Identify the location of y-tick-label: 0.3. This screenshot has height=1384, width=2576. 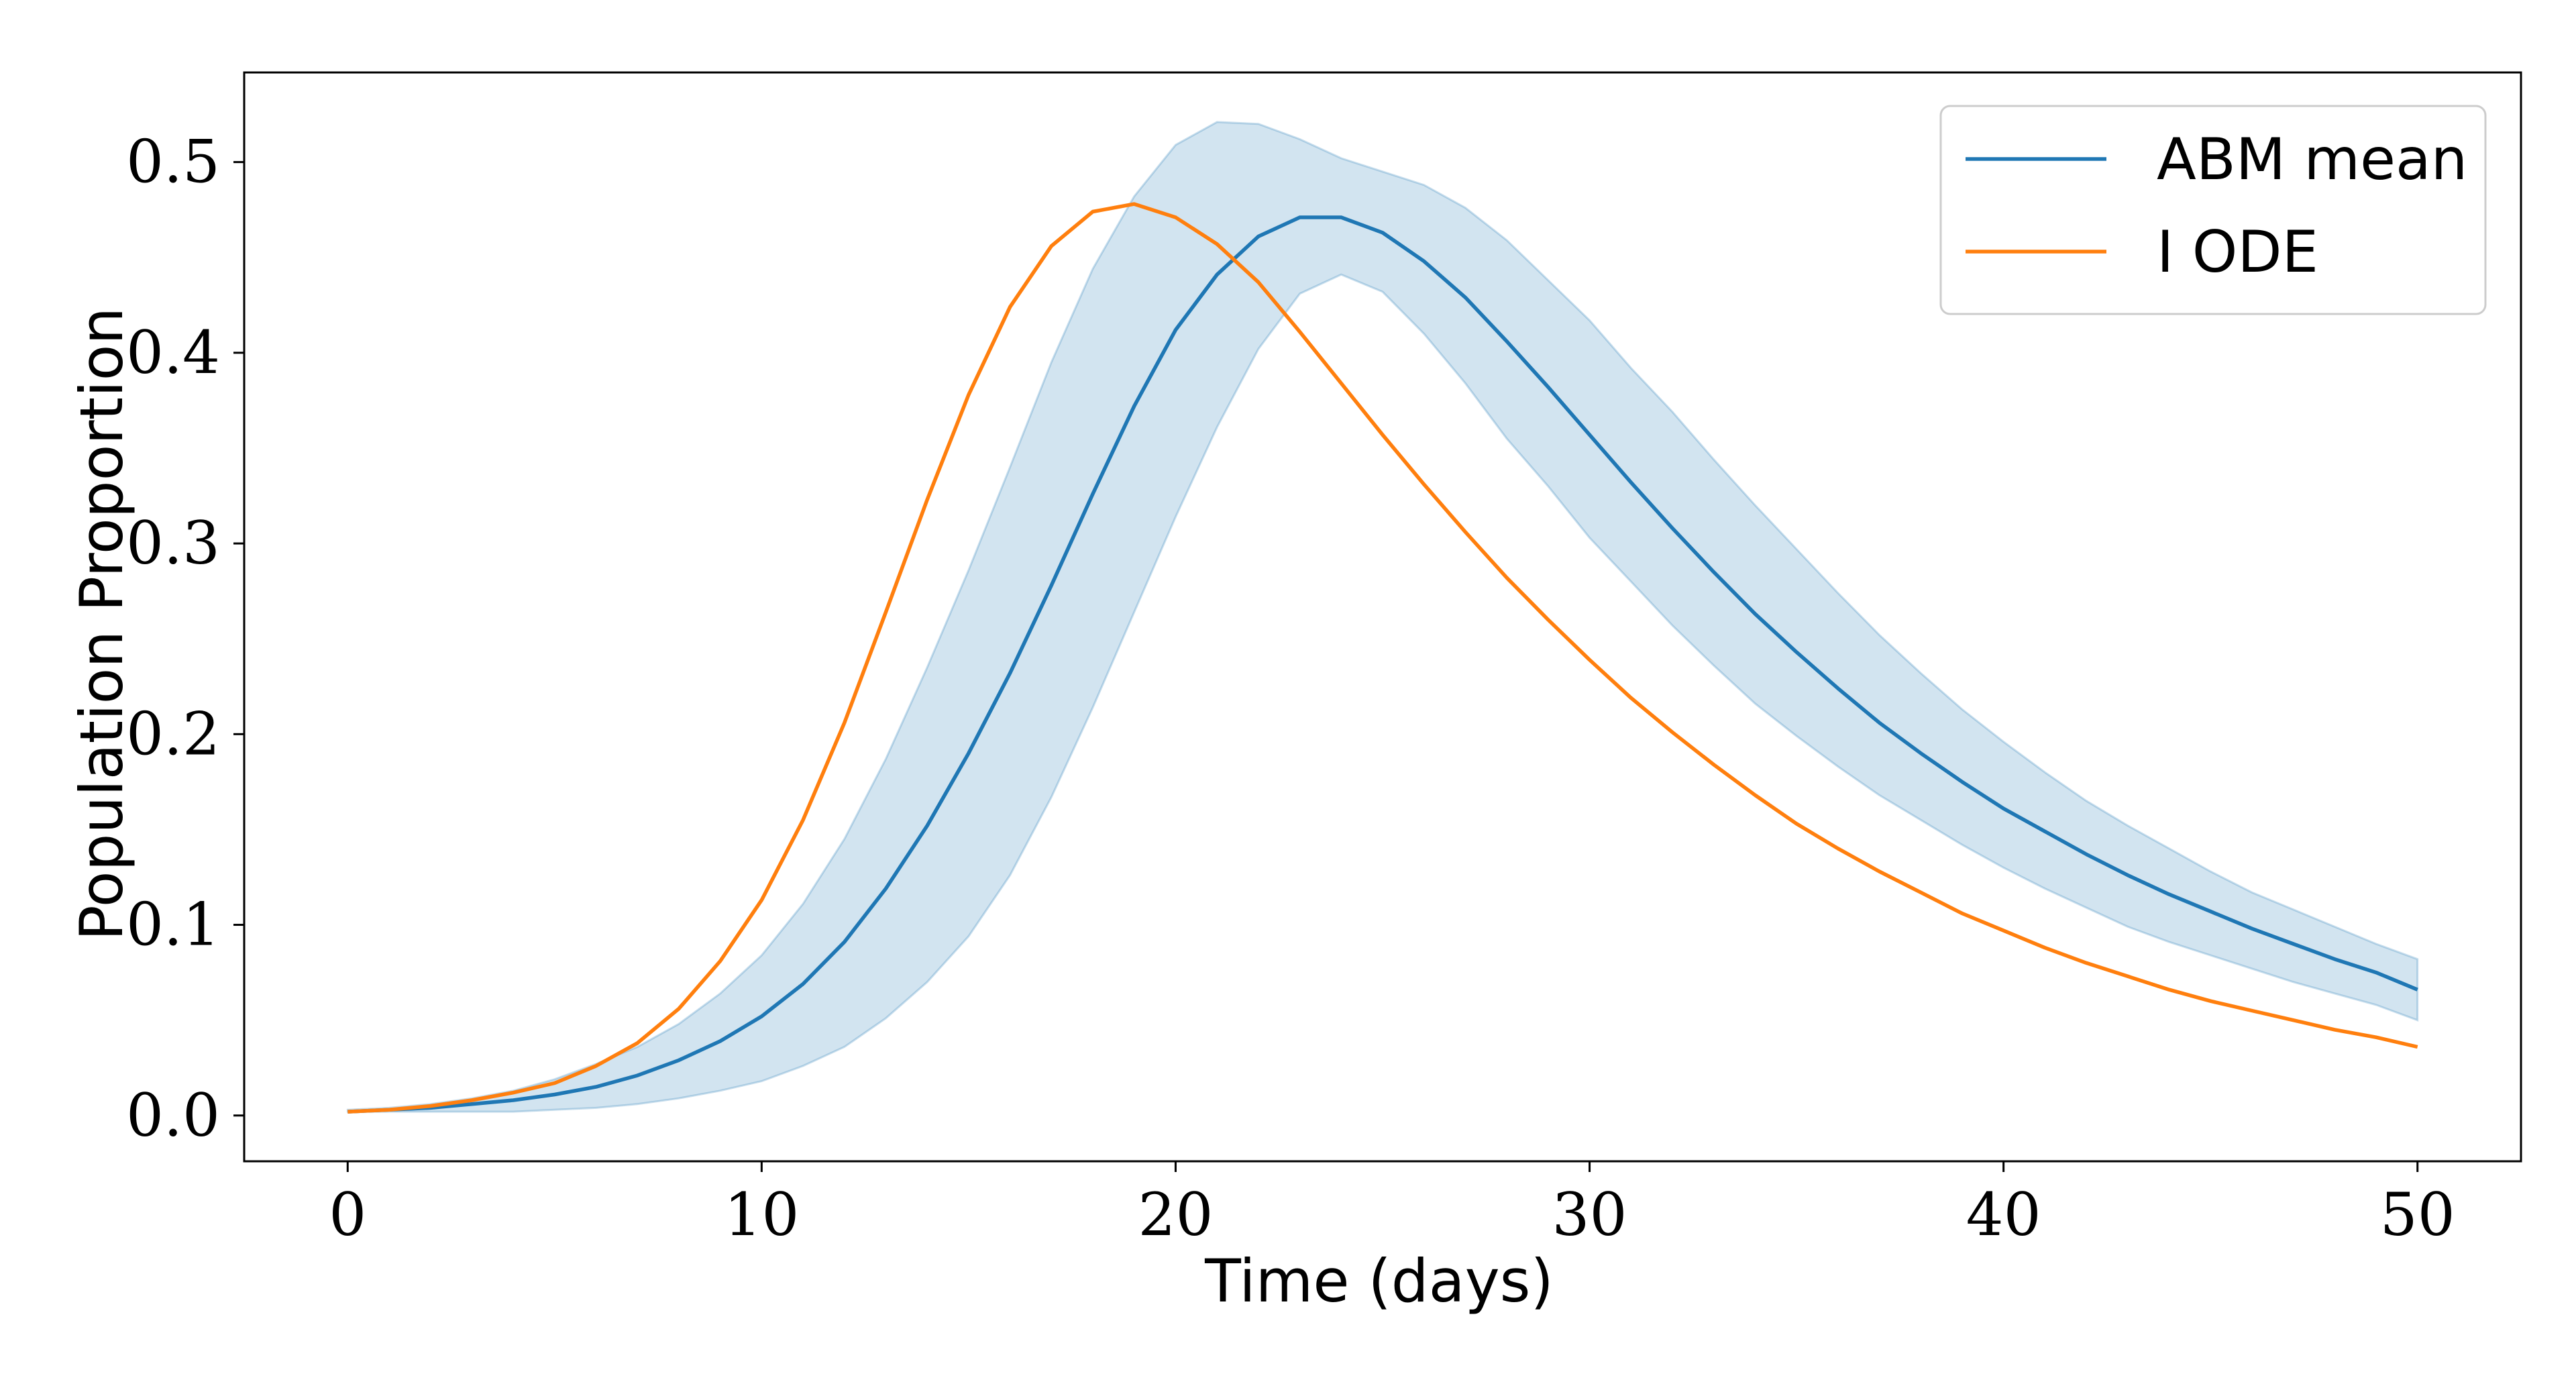
(173, 543).